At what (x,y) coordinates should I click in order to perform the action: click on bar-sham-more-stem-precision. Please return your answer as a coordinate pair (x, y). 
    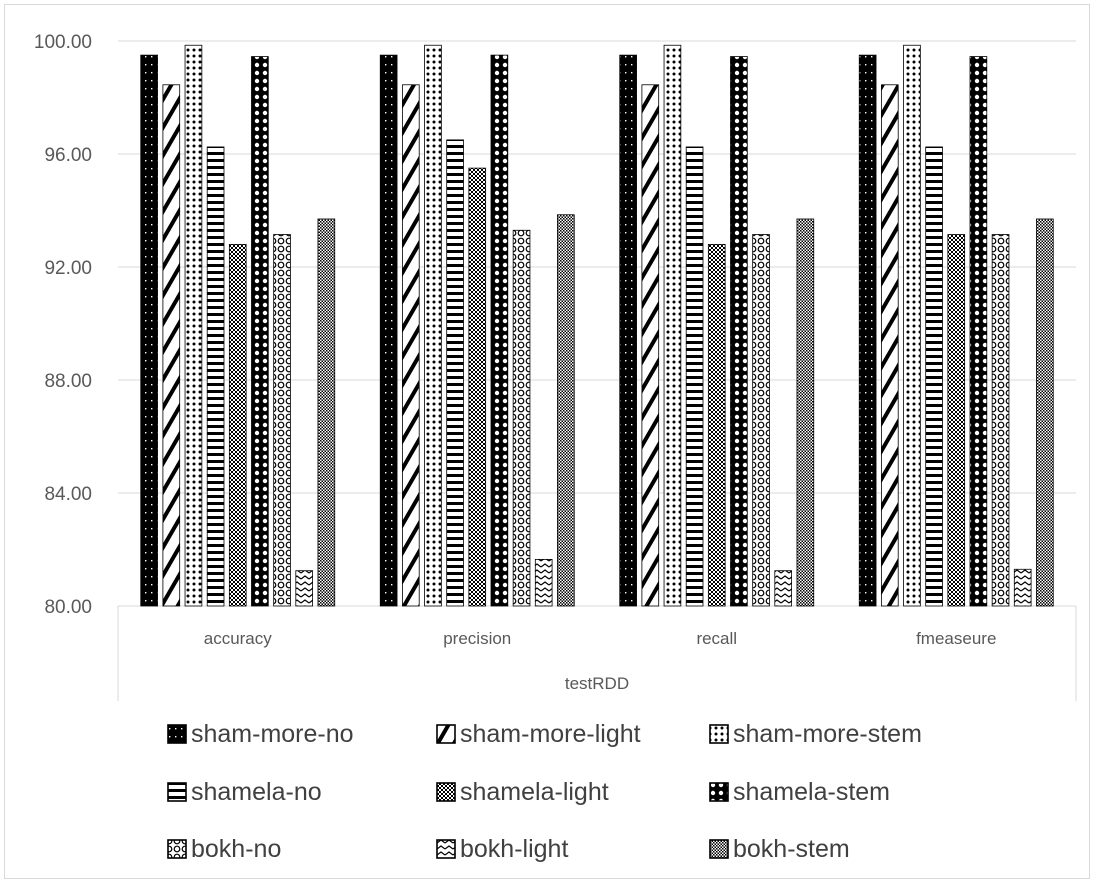
    Looking at the image, I should click on (433, 325).